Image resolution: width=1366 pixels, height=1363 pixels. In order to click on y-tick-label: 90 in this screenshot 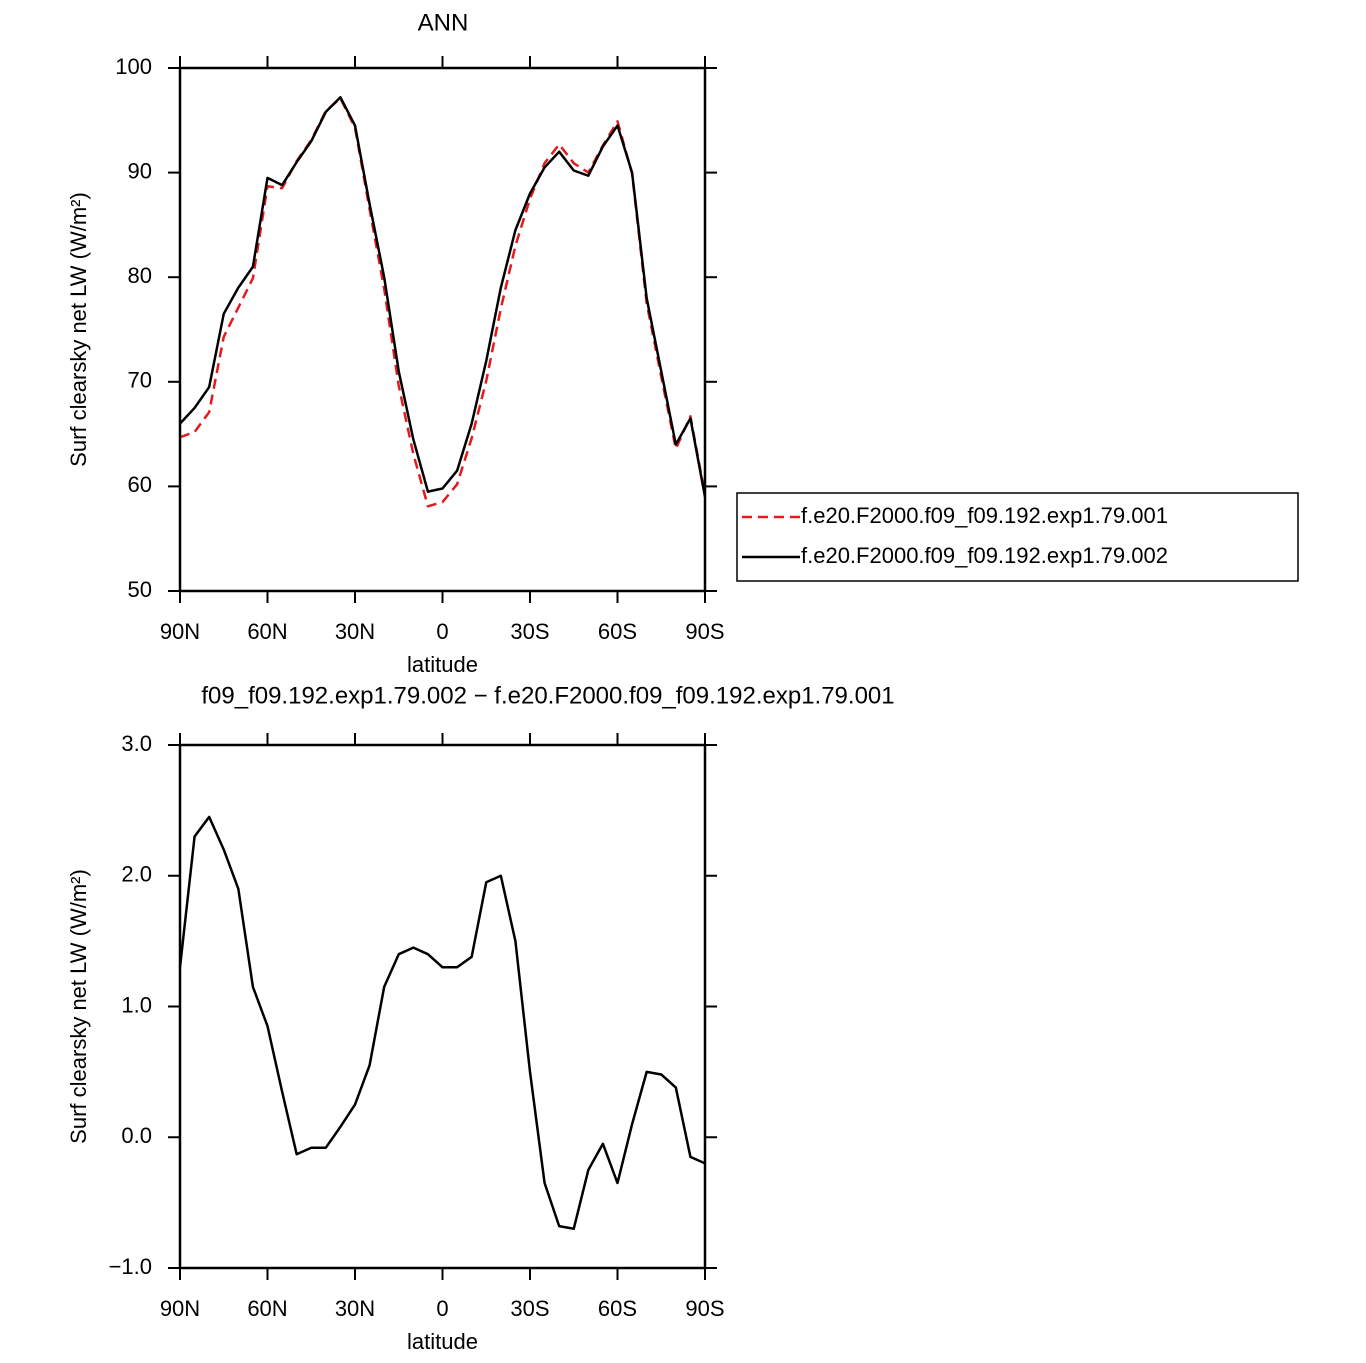, I will do `click(140, 170)`.